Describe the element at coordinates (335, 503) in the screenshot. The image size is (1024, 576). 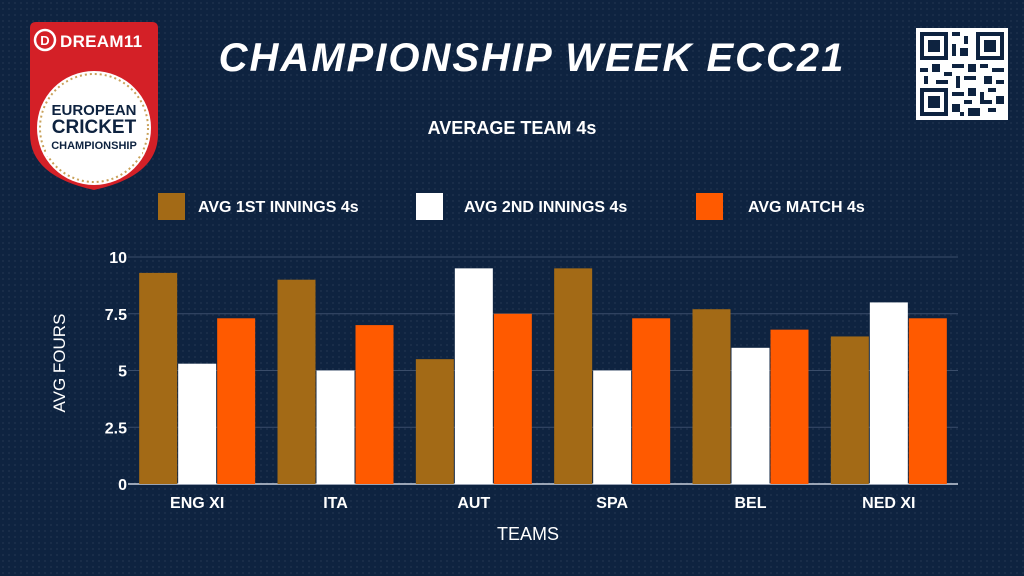
I see `x-tick-label: ITA` at that location.